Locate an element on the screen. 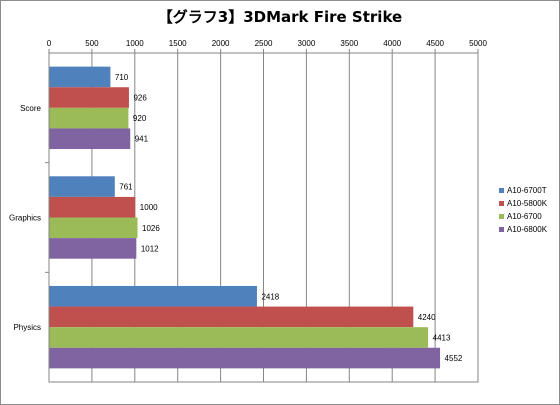  legend: A10-6700T A10-5800K A10-6700 A10-6800K is located at coordinates (523, 210).